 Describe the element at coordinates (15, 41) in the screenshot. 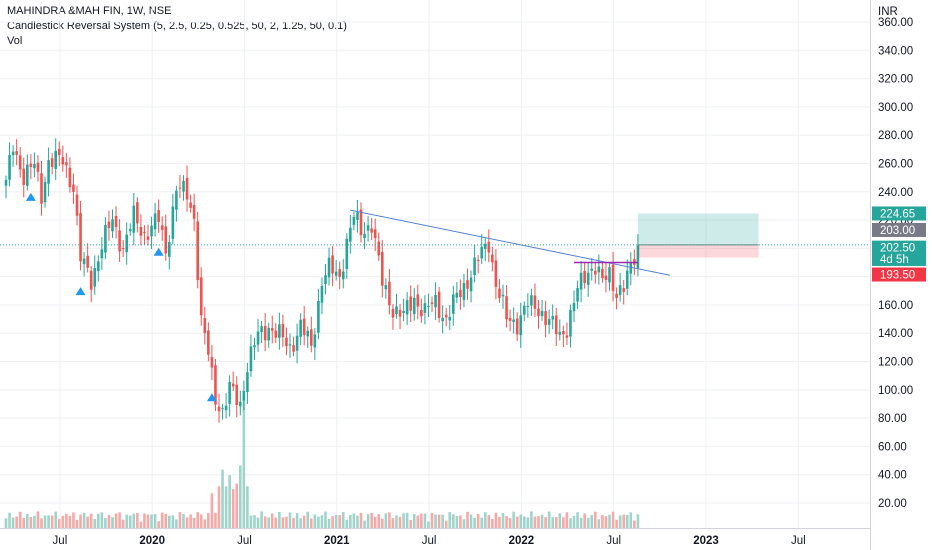

I see `volume-title: Vol` at that location.